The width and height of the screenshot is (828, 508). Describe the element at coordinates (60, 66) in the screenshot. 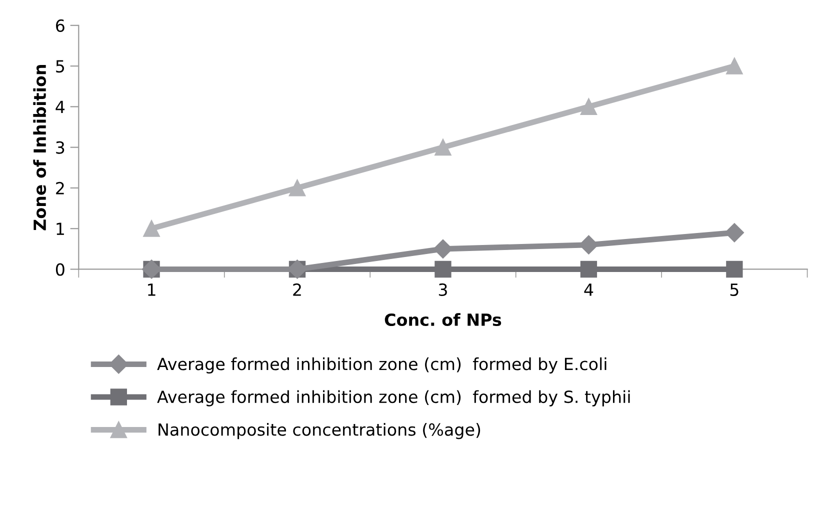

I see `y-tick-label: 5` at that location.